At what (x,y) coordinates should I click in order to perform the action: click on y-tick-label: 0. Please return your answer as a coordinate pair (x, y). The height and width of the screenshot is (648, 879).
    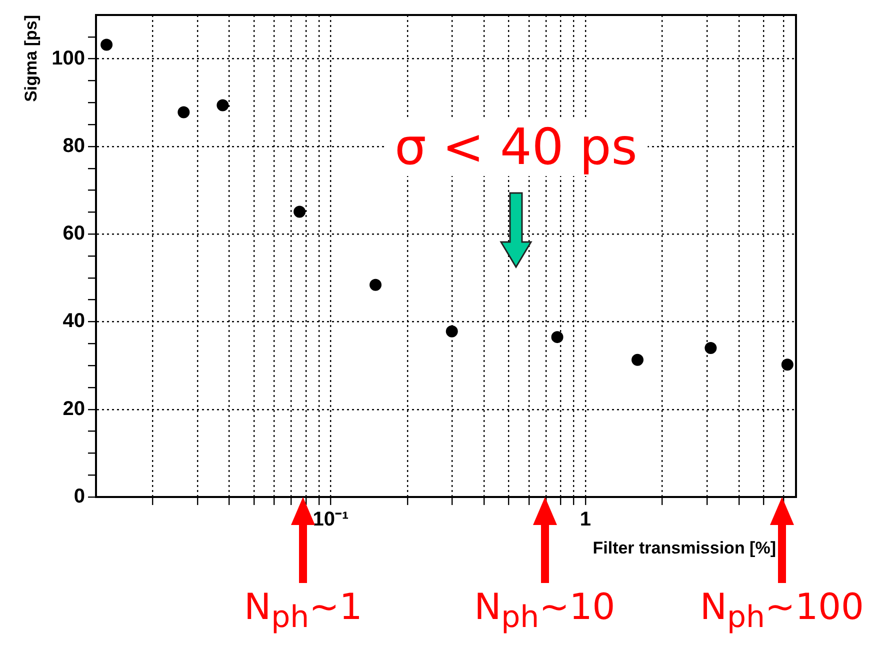
    Looking at the image, I should click on (79, 497).